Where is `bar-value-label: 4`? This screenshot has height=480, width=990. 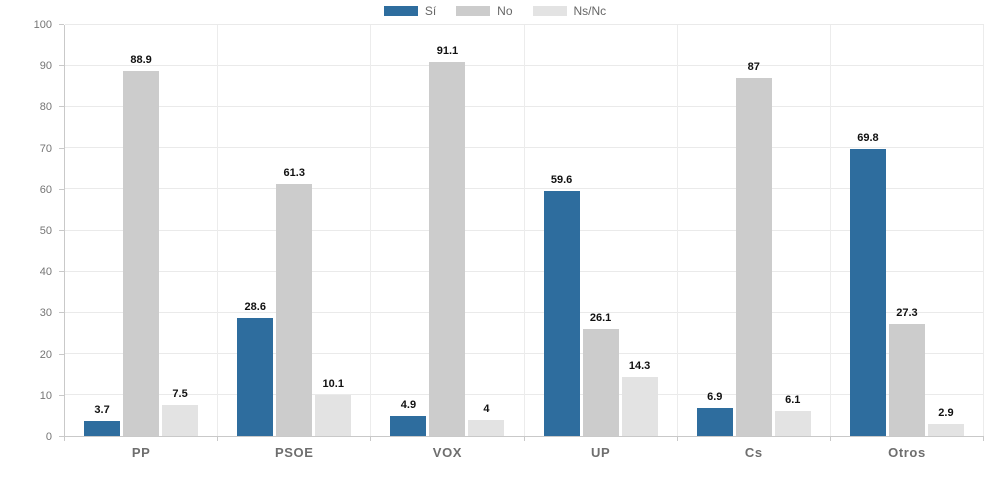 bar-value-label: 4 is located at coordinates (486, 408).